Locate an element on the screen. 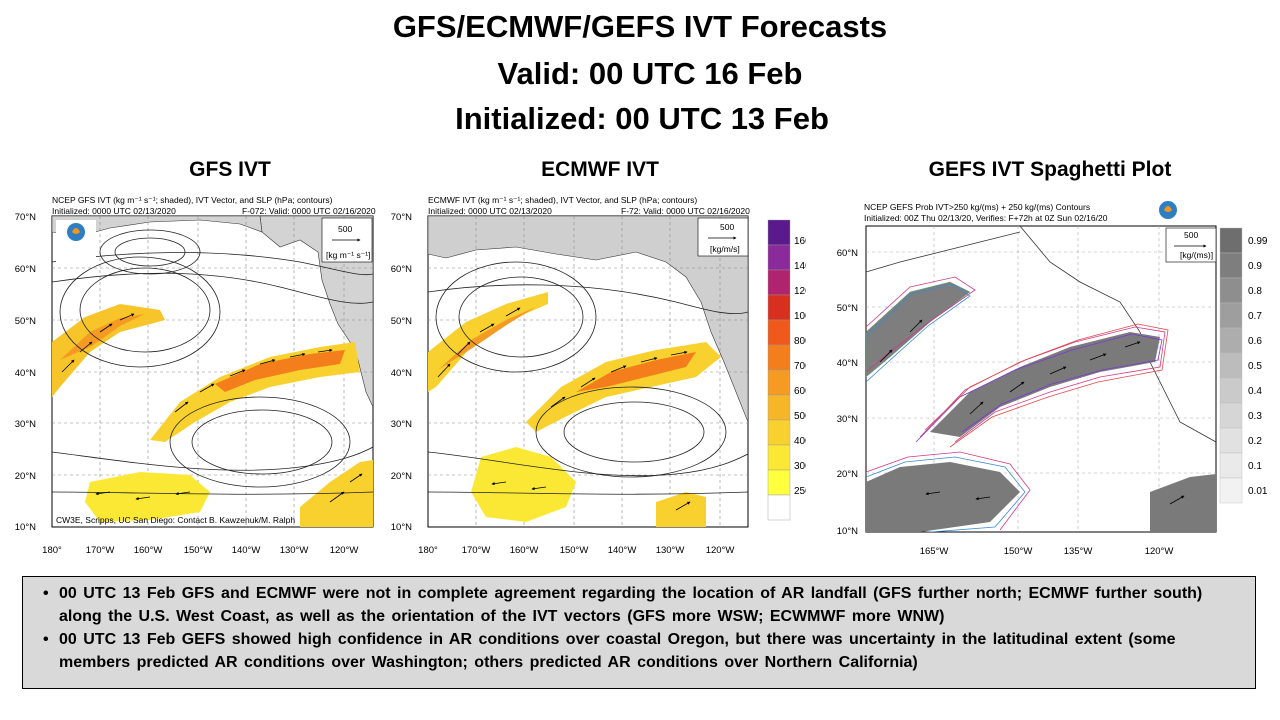 This screenshot has width=1280, height=720. gefs-lon-labels: 165°W 150°W 135°W 120°W is located at coordinates (1047, 551).